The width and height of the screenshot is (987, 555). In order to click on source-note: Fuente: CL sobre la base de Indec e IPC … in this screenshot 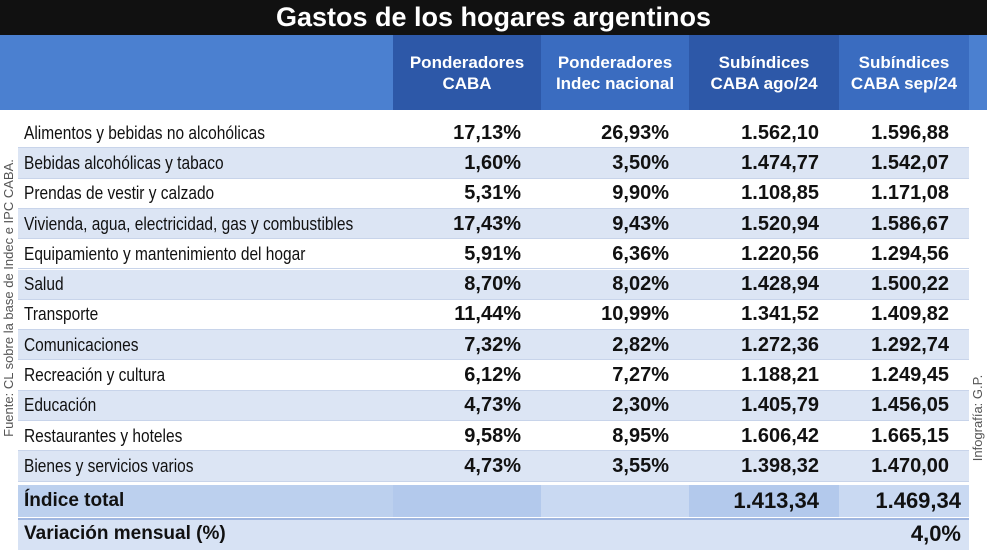, I will do `click(8, 298)`.